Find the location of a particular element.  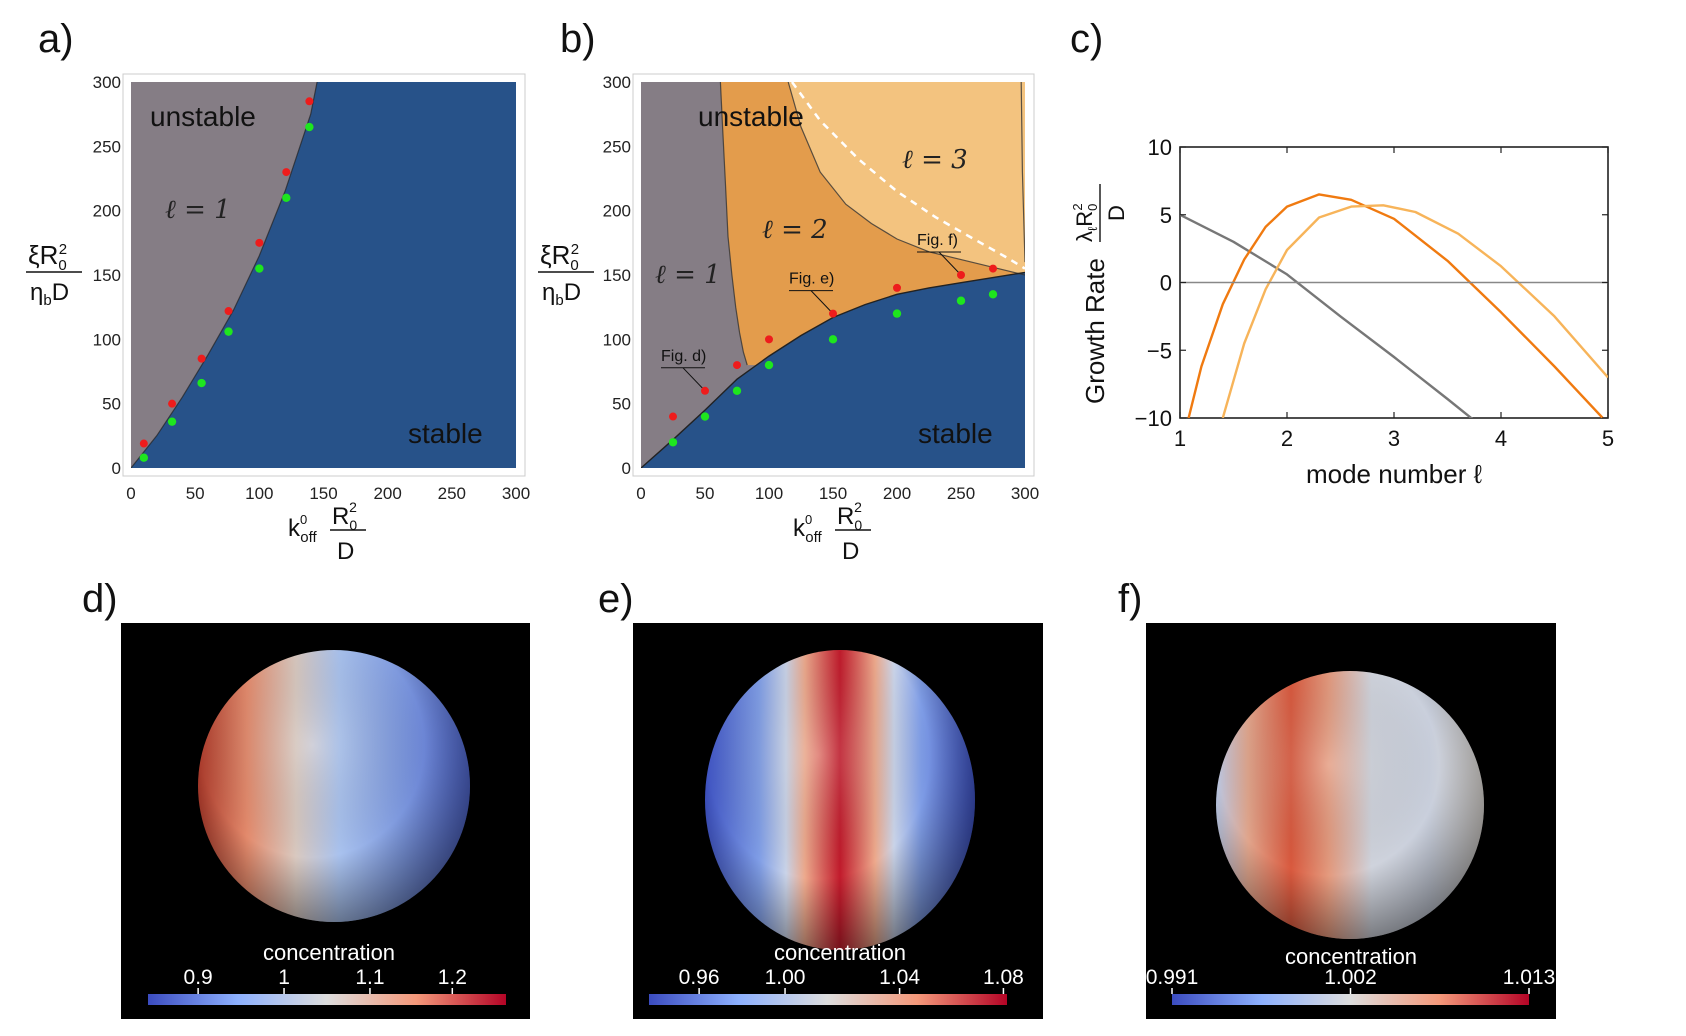

ylabel-b: ξR02 ηbD is located at coordinates (566, 274).